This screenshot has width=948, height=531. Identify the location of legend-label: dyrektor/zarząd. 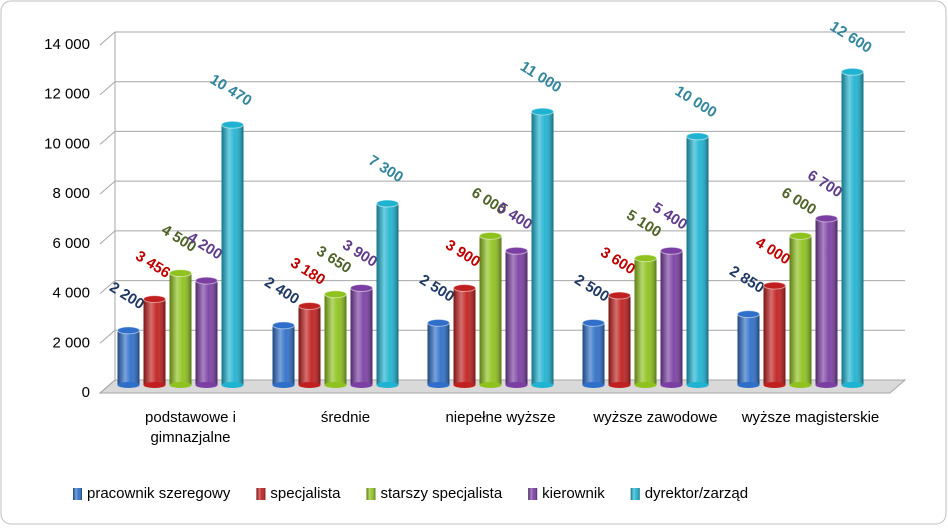
(696, 493).